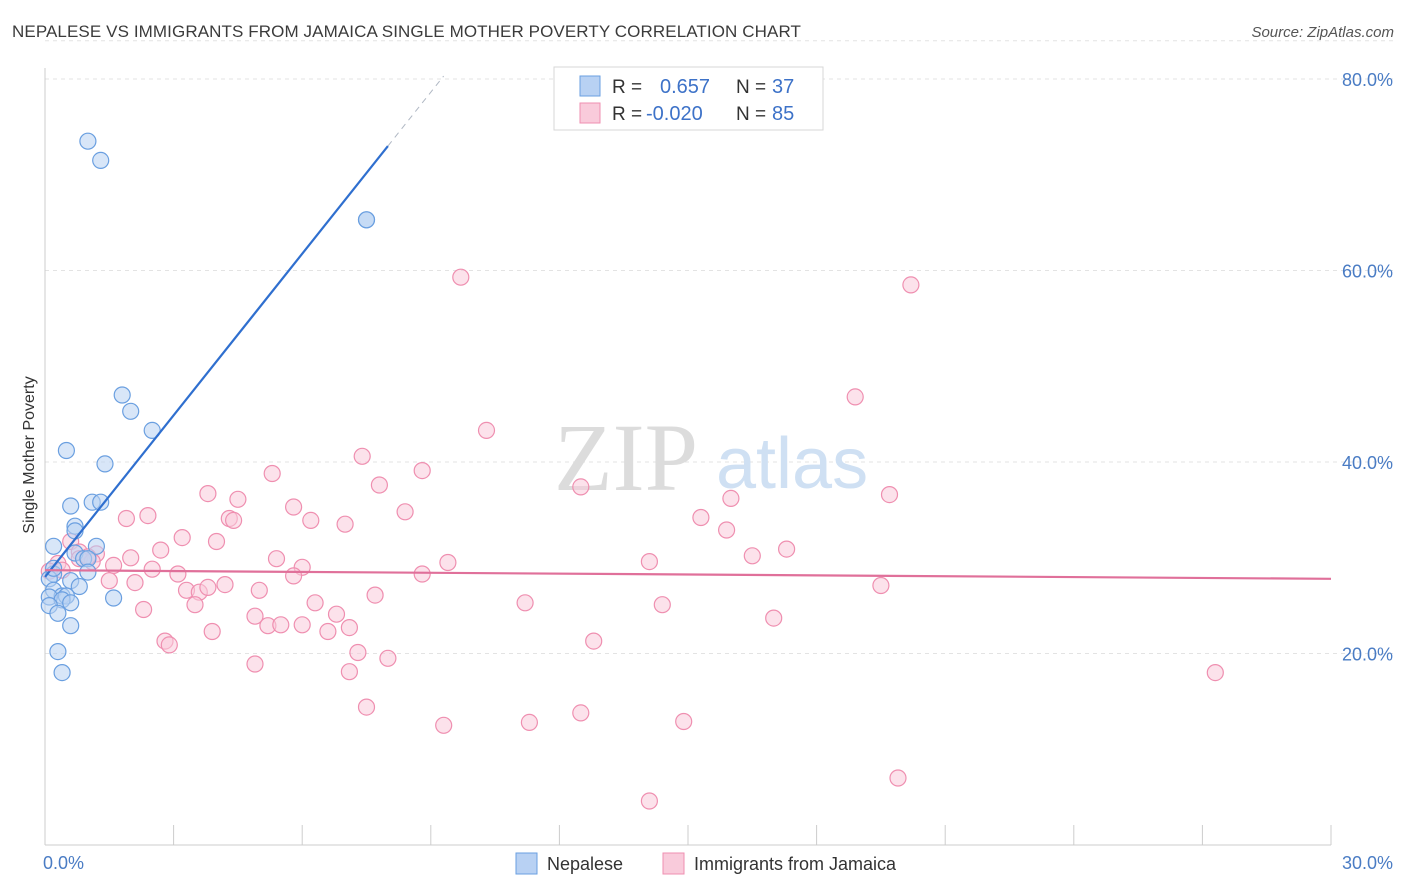  What do you see at coordinates (1367, 655) in the screenshot?
I see `y-tick-label: 20.0%` at bounding box center [1367, 655].